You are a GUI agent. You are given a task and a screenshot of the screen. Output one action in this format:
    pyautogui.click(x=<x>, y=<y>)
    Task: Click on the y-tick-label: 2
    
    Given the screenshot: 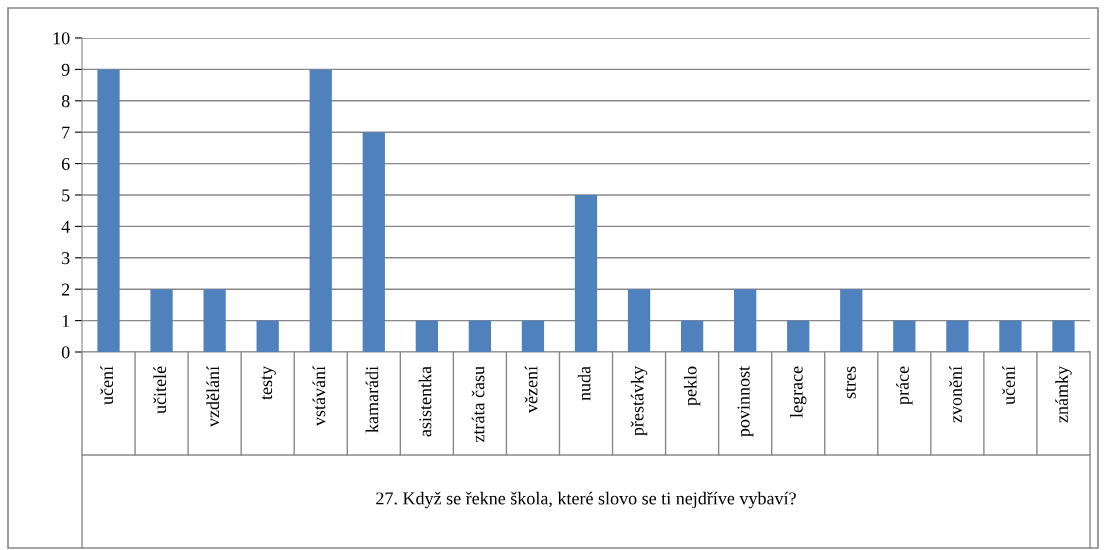 What is the action you would take?
    pyautogui.click(x=65, y=289)
    